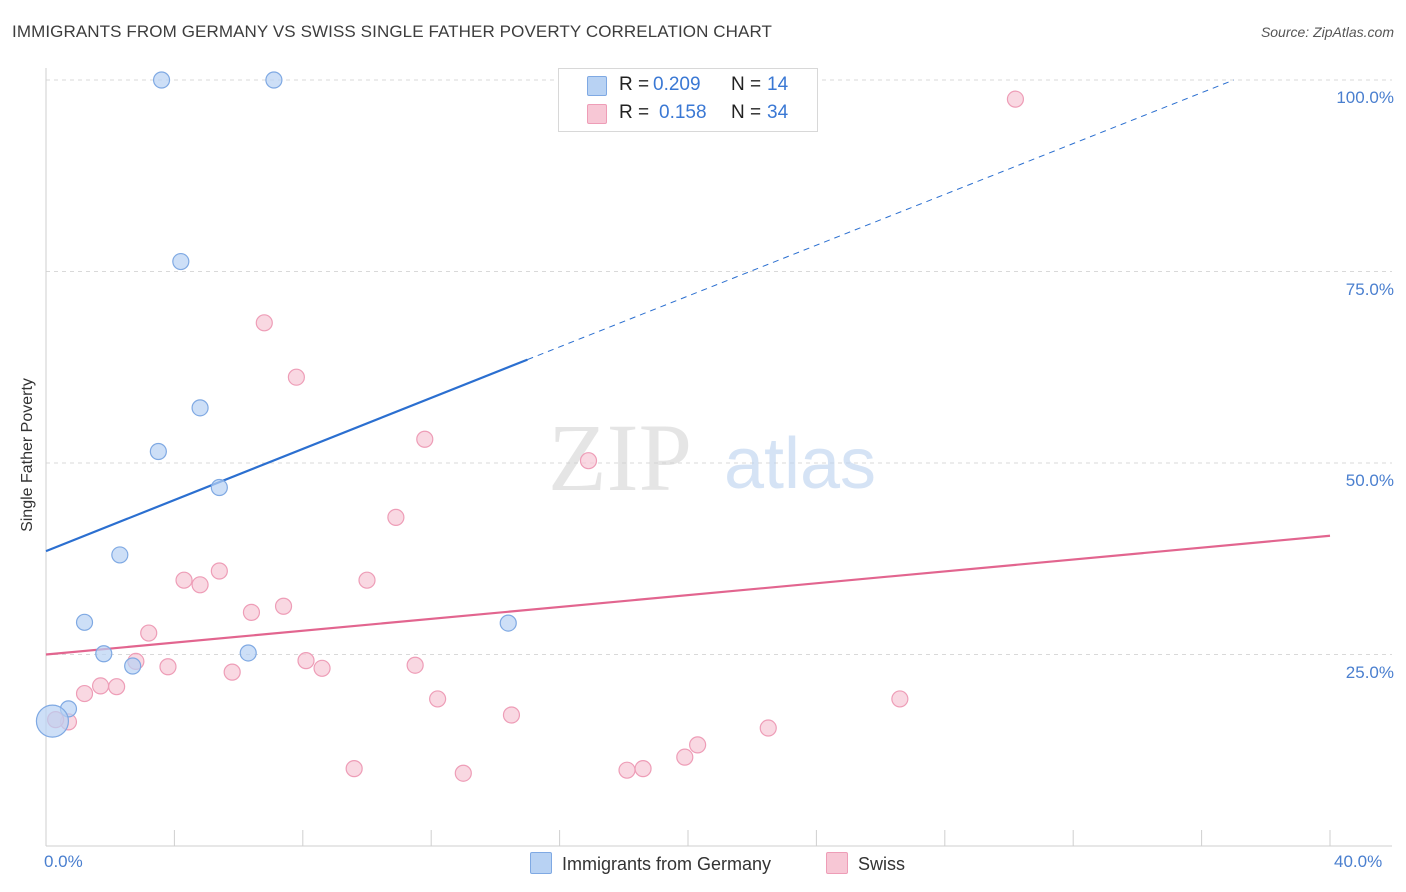  I want to click on legend-label-swiss: Swiss, so click(882, 864).